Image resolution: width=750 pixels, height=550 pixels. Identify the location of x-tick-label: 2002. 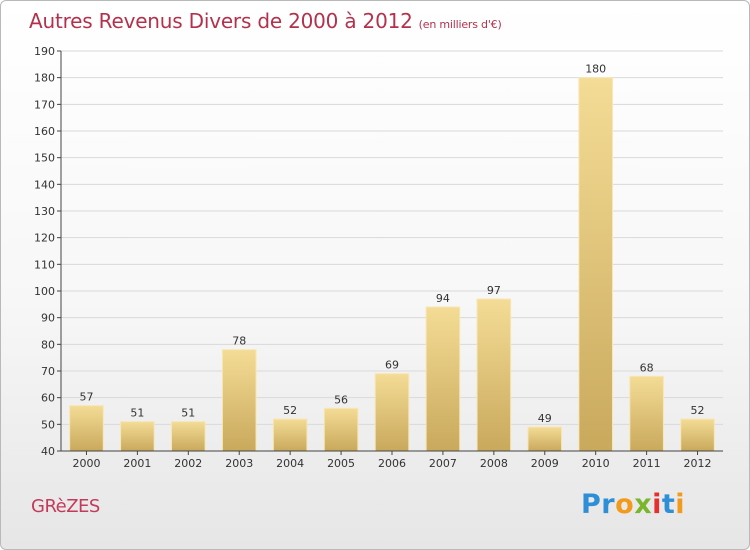
(188, 463).